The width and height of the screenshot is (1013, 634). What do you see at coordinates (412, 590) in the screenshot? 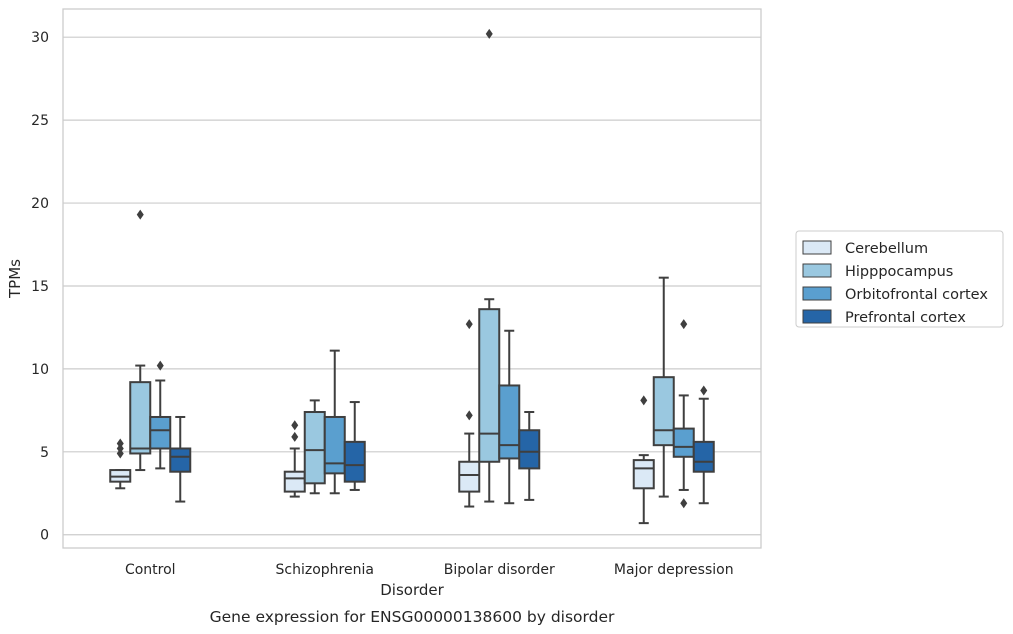
I see `x-axis-label: Disorder` at bounding box center [412, 590].